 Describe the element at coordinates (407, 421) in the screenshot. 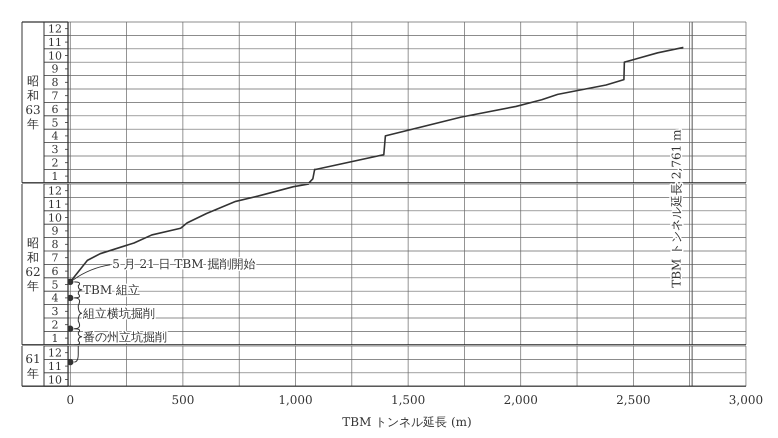

I see `x-axis-title: TBM トンネル延長 (m)` at that location.